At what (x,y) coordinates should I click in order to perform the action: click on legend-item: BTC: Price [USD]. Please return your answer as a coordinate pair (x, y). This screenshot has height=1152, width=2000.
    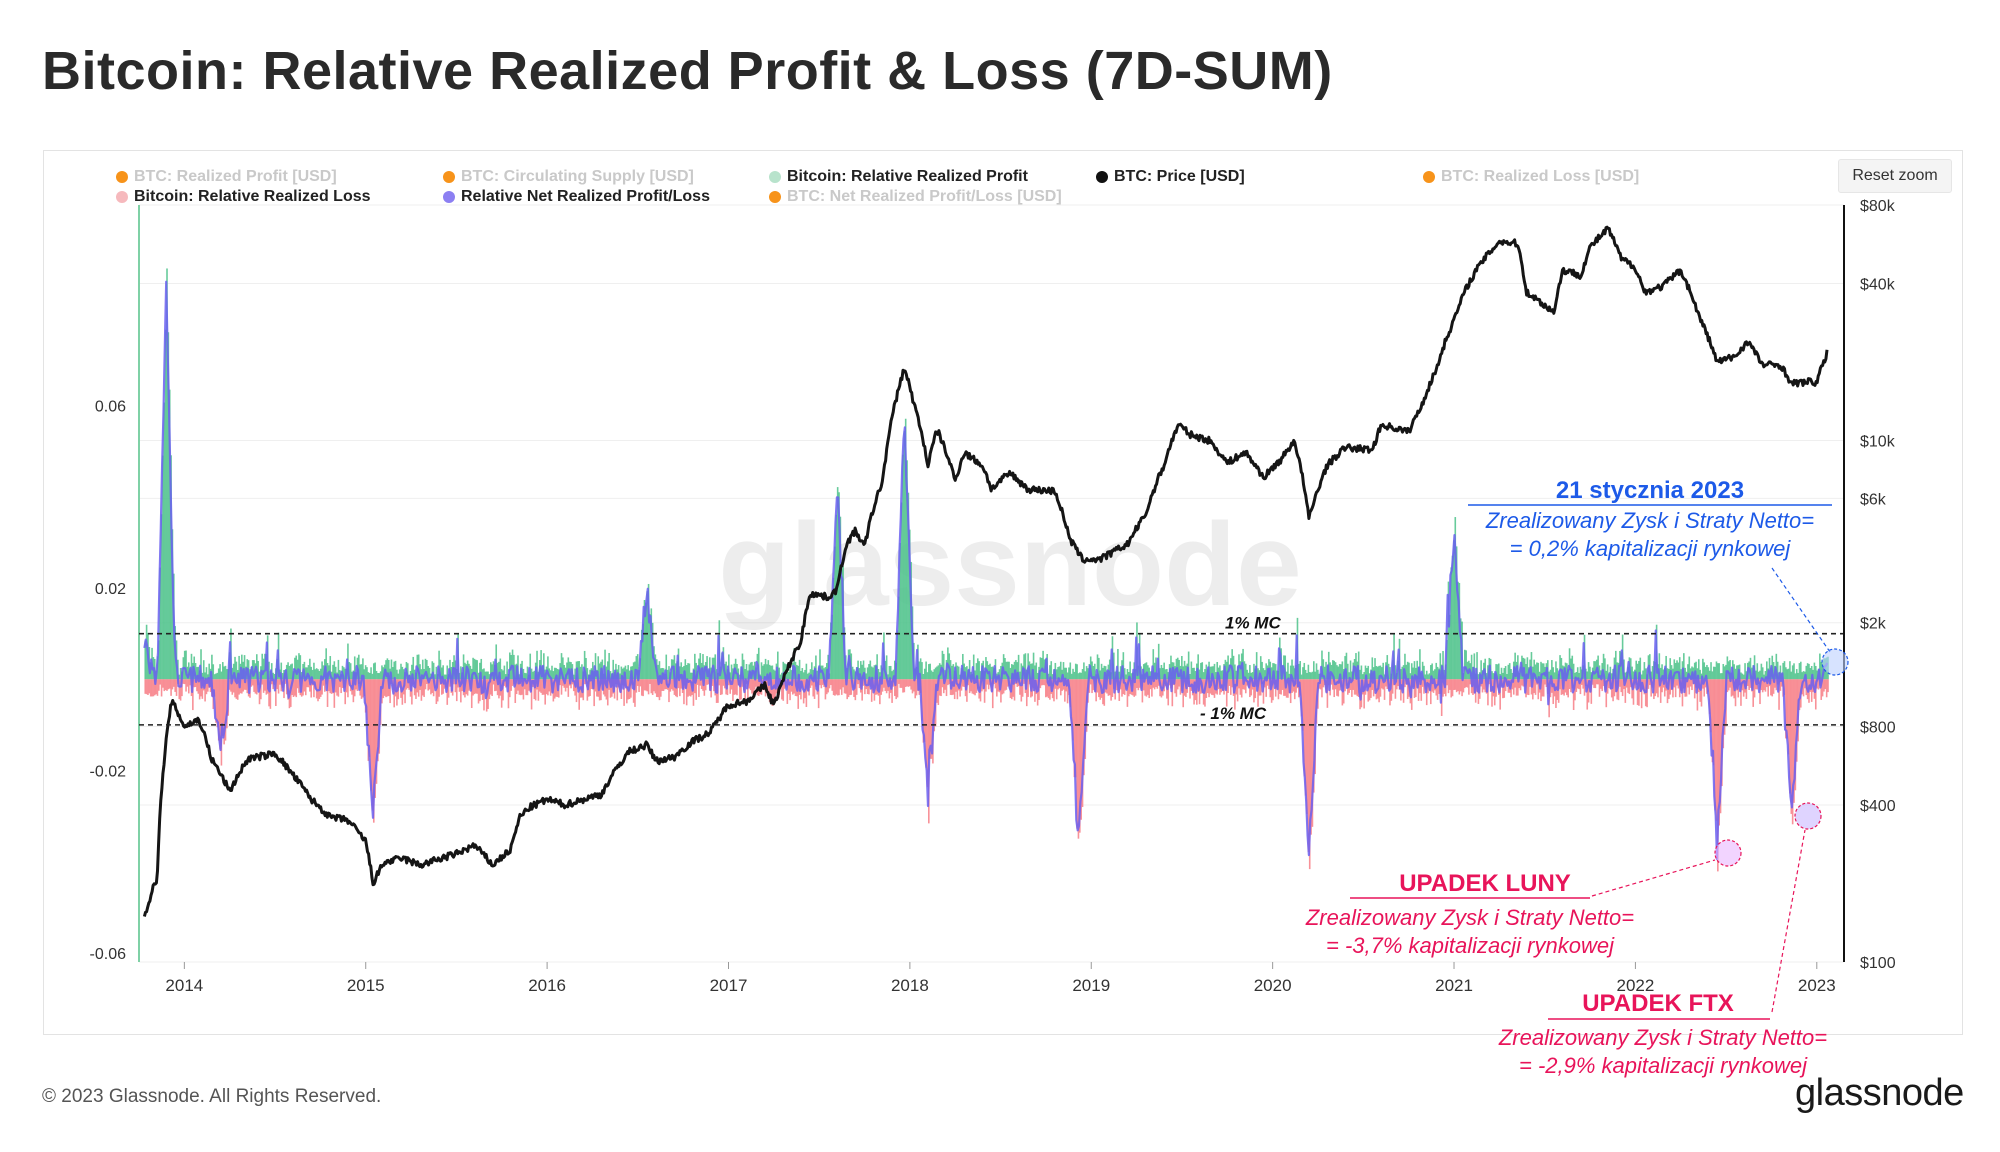
    Looking at the image, I should click on (1170, 177).